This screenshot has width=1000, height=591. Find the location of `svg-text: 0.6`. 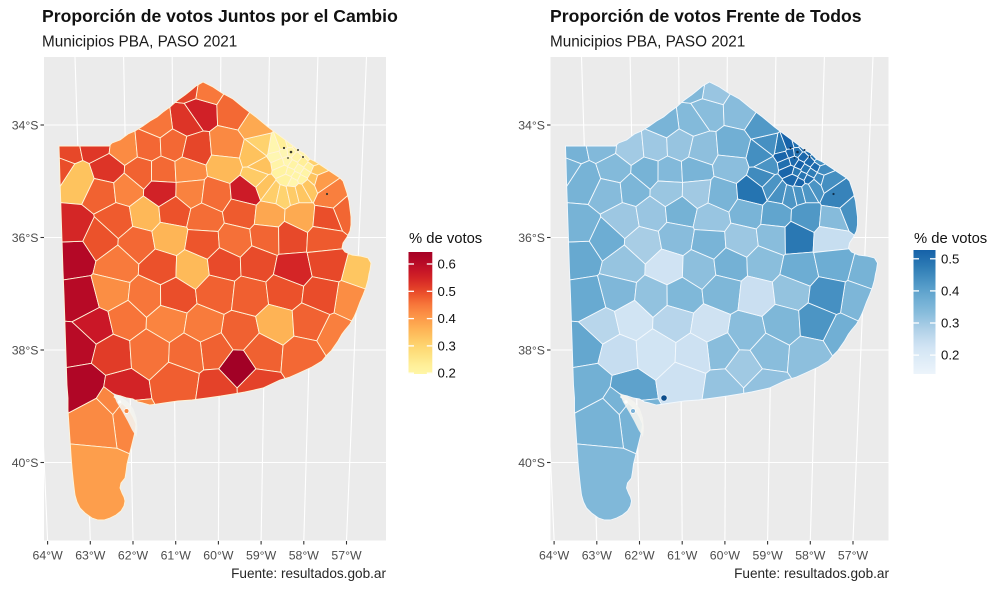

svg-text: 0.6 is located at coordinates (447, 264).